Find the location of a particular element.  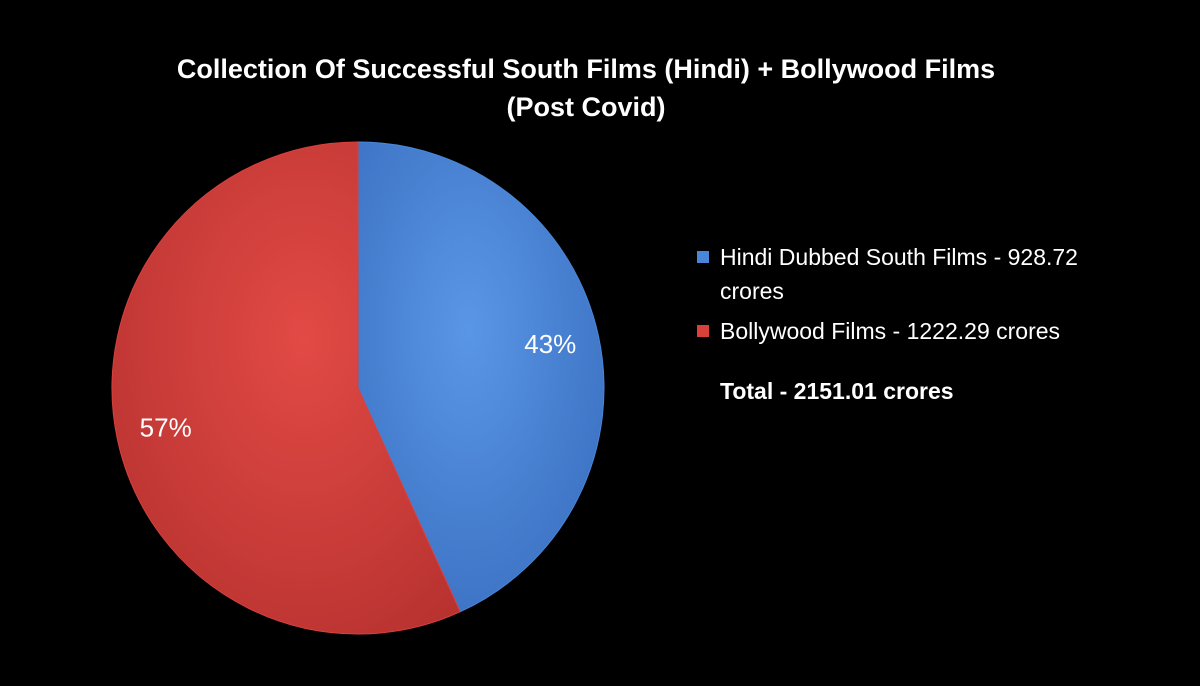

slice-label-bollywood-films: 57% is located at coordinates (166, 428).